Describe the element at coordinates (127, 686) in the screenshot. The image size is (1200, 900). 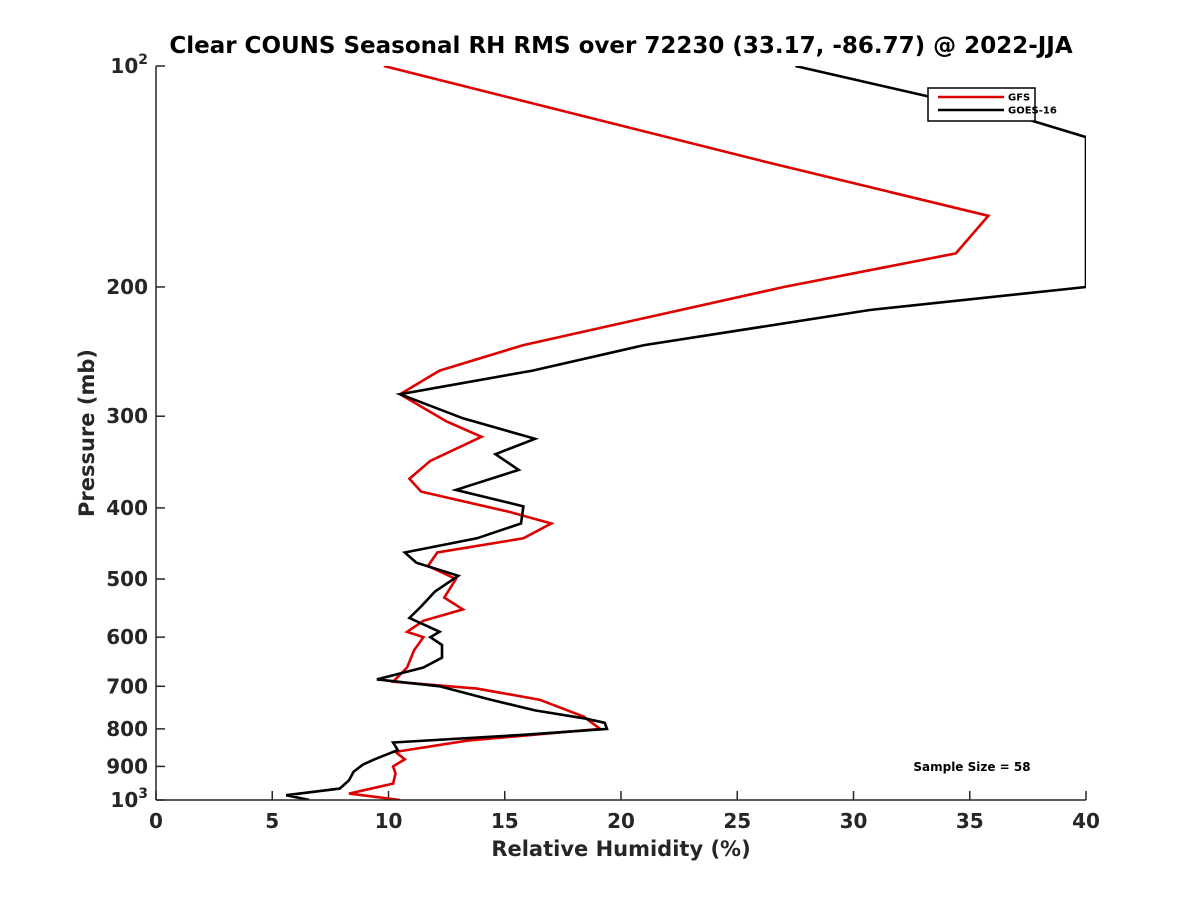
I see `y-tick-label: 700` at that location.